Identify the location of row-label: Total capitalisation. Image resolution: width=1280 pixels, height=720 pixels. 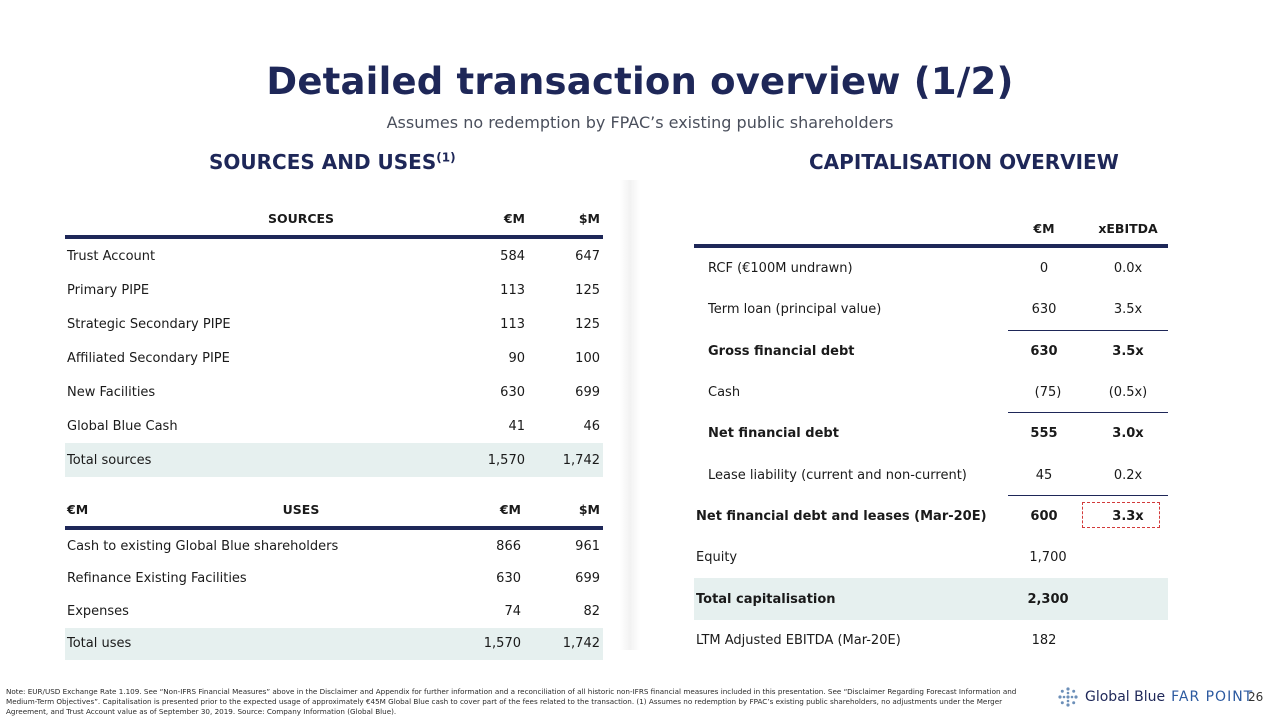
(766, 599).